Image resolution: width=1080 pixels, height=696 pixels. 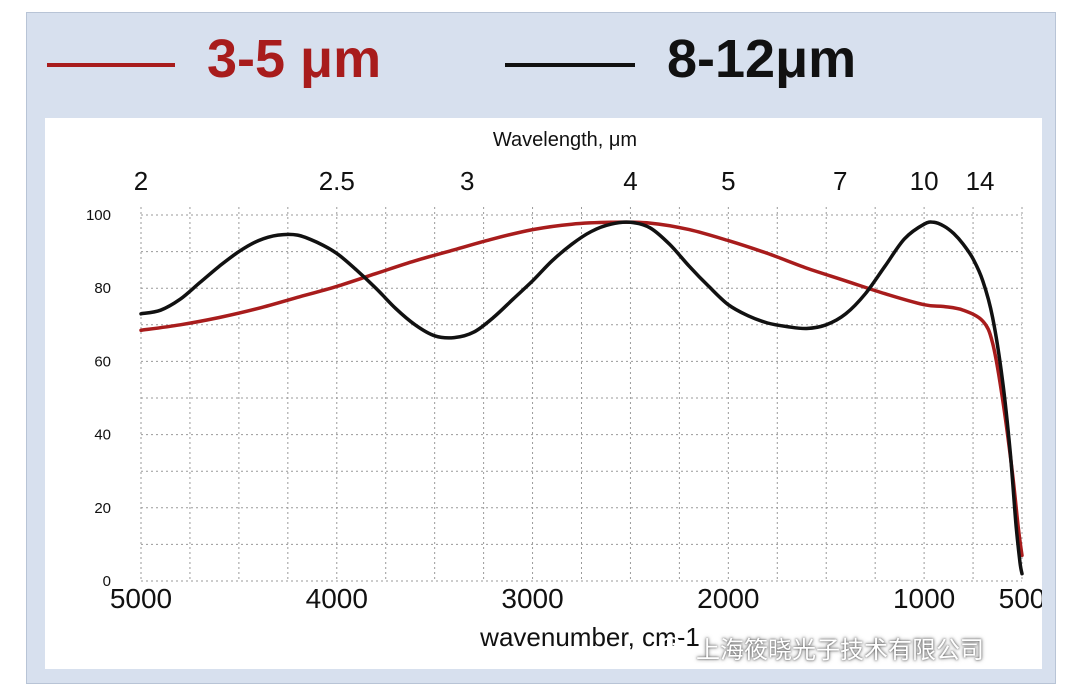 I want to click on y-tick-label: 100, so click(x=98, y=215).